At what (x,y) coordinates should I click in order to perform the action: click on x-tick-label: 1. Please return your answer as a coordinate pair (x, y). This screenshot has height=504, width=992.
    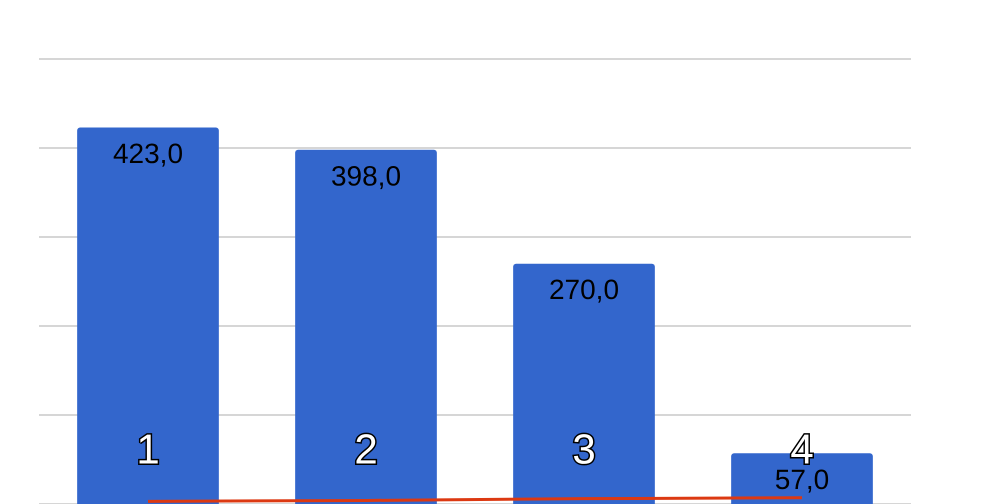
    Looking at the image, I should click on (148, 449).